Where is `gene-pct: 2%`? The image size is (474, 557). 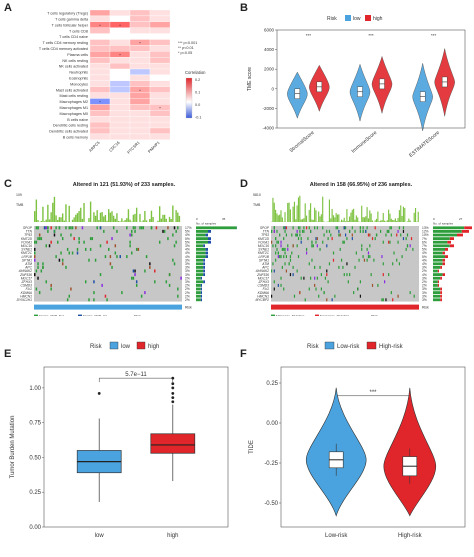 gene-pct: 2% is located at coordinates (187, 300).